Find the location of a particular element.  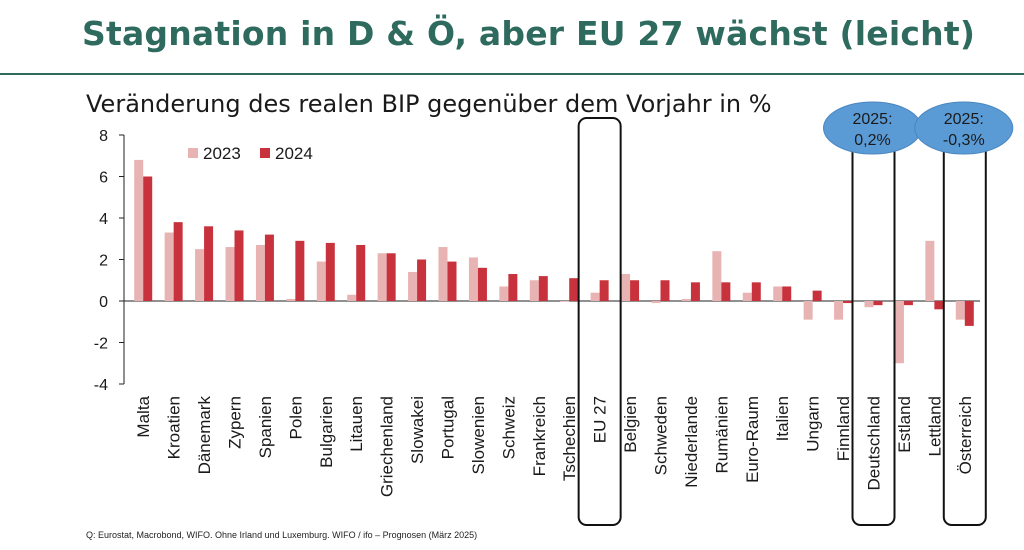

category-label: Spanien is located at coordinates (265, 427).